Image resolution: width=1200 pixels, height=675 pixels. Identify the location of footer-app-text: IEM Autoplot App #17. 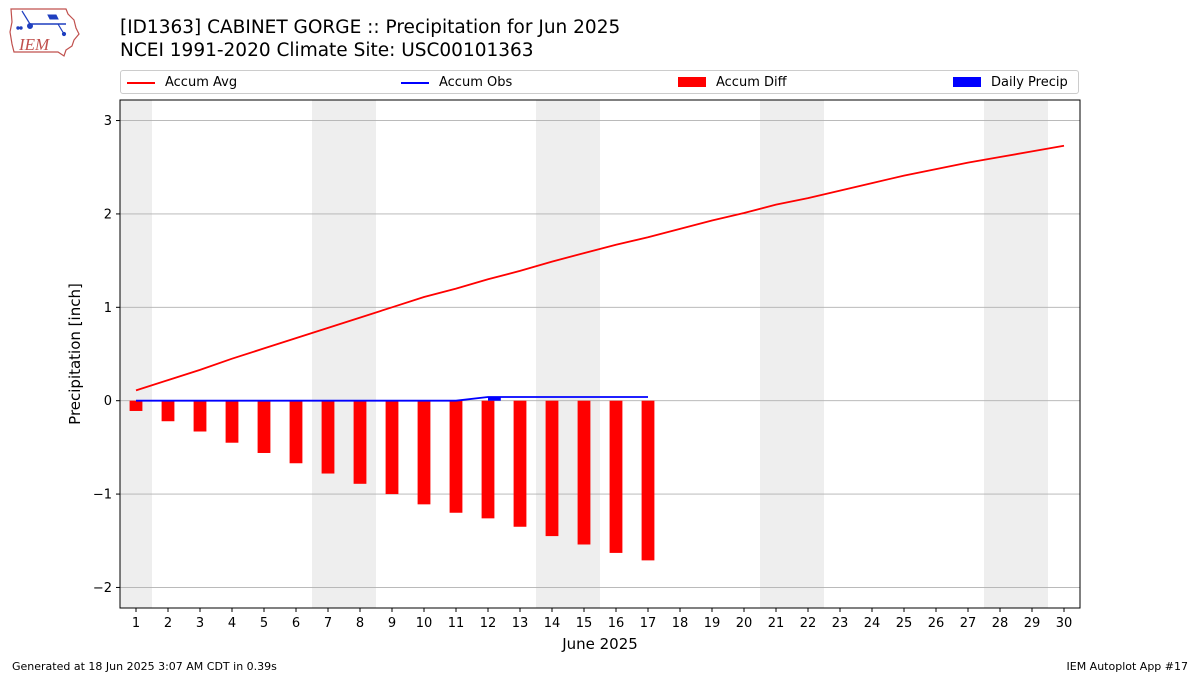
(1127, 666).